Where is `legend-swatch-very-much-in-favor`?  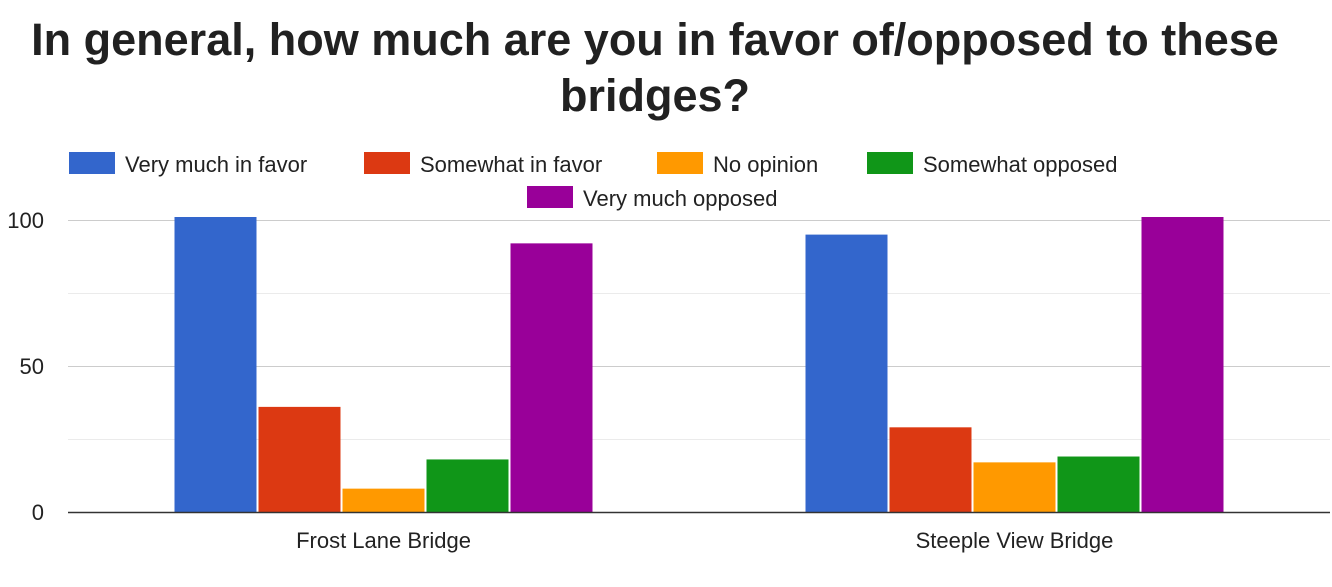 legend-swatch-very-much-in-favor is located at coordinates (92, 163).